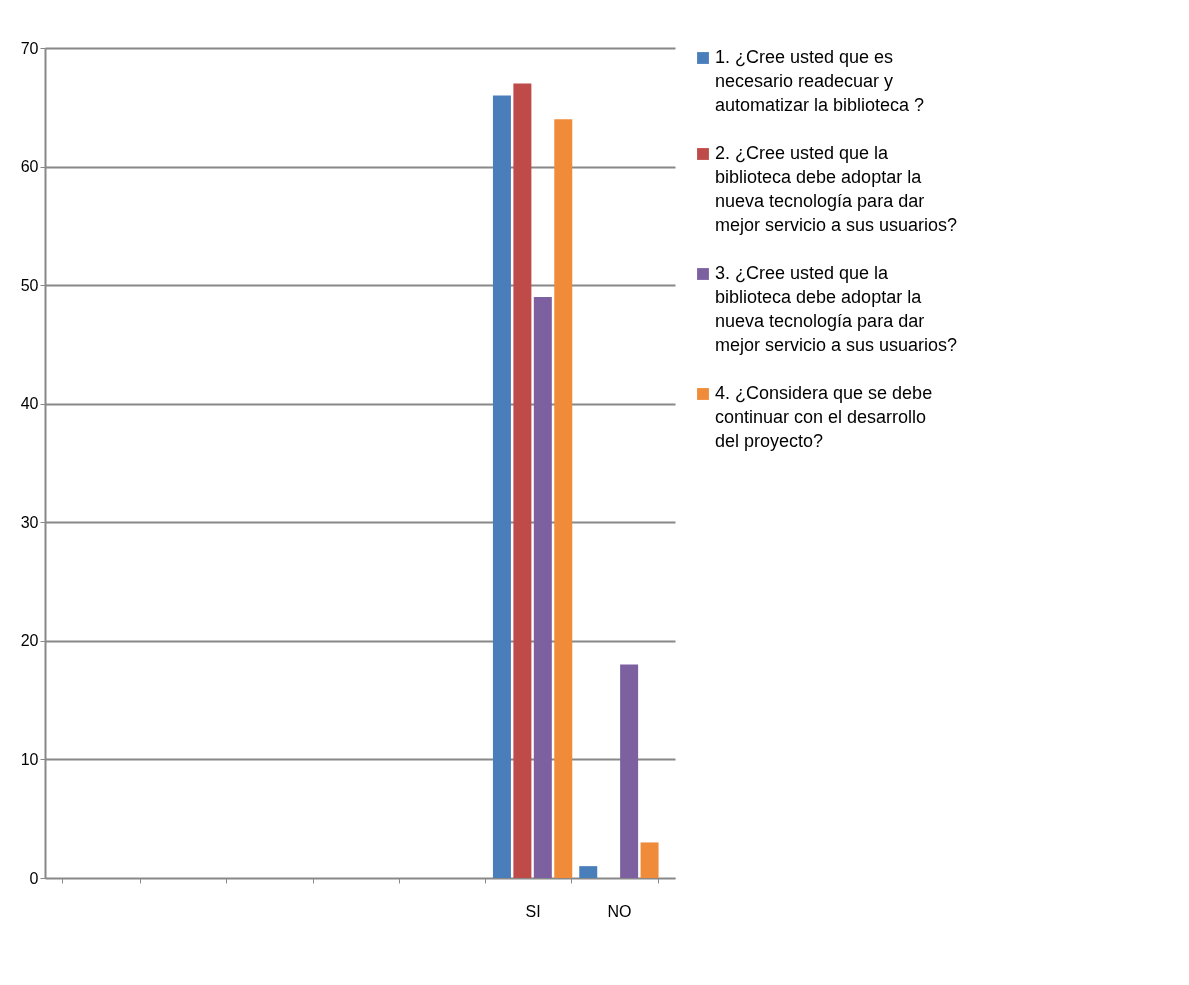 The image size is (1189, 985). What do you see at coordinates (836, 309) in the screenshot?
I see `legend-label: 3. ¿Cree usted que la biblioteca debe adoptar la nueva tecnología para dar mejor servicio a sus usuarios?` at bounding box center [836, 309].